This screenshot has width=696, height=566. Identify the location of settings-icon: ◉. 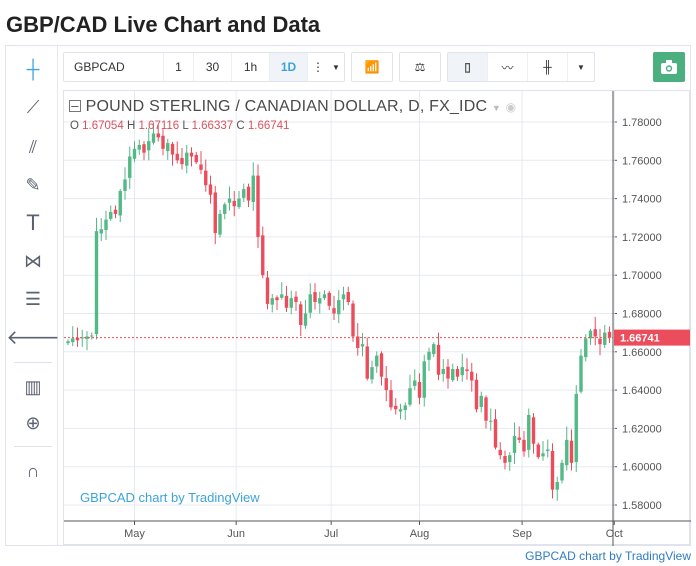
(511, 107).